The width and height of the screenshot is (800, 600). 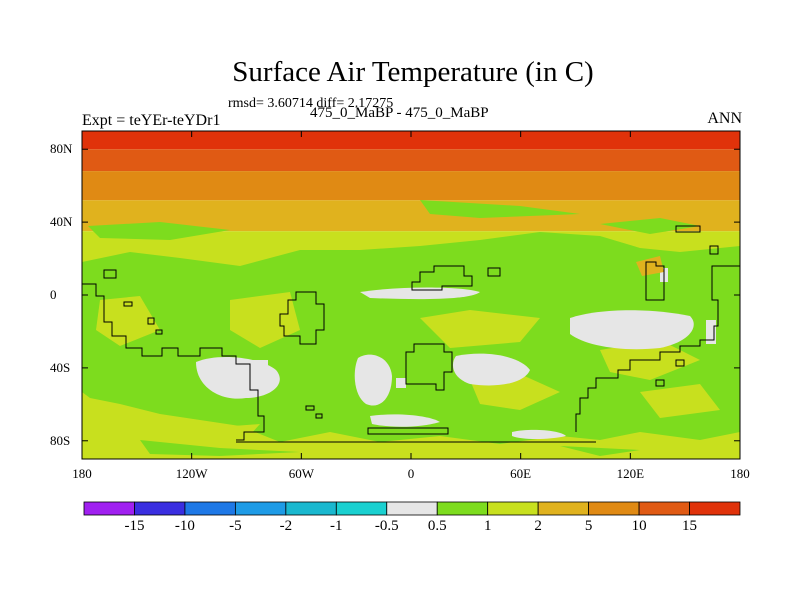 What do you see at coordinates (639, 526) in the screenshot?
I see `colorbar-label: 10` at bounding box center [639, 526].